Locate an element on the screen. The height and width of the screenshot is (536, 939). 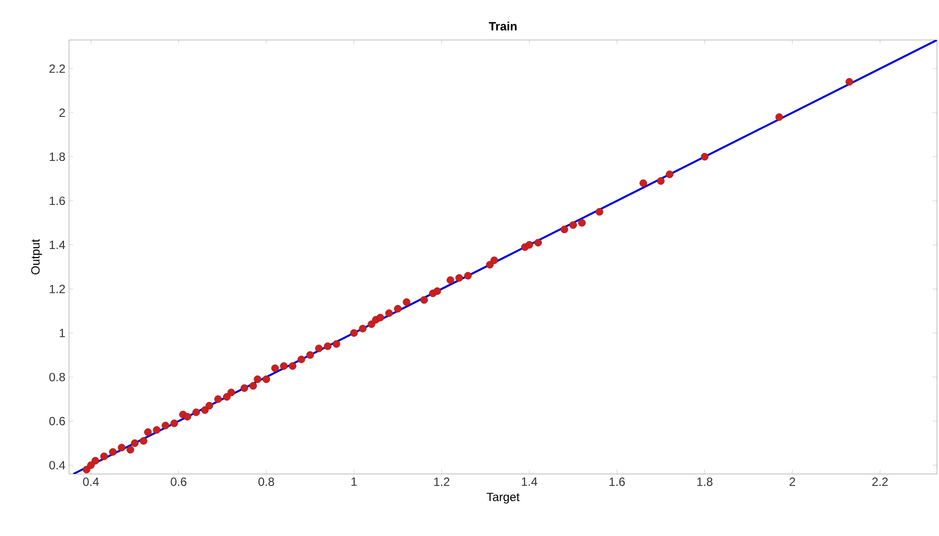
x-tick-label: 1.6 is located at coordinates (617, 482).